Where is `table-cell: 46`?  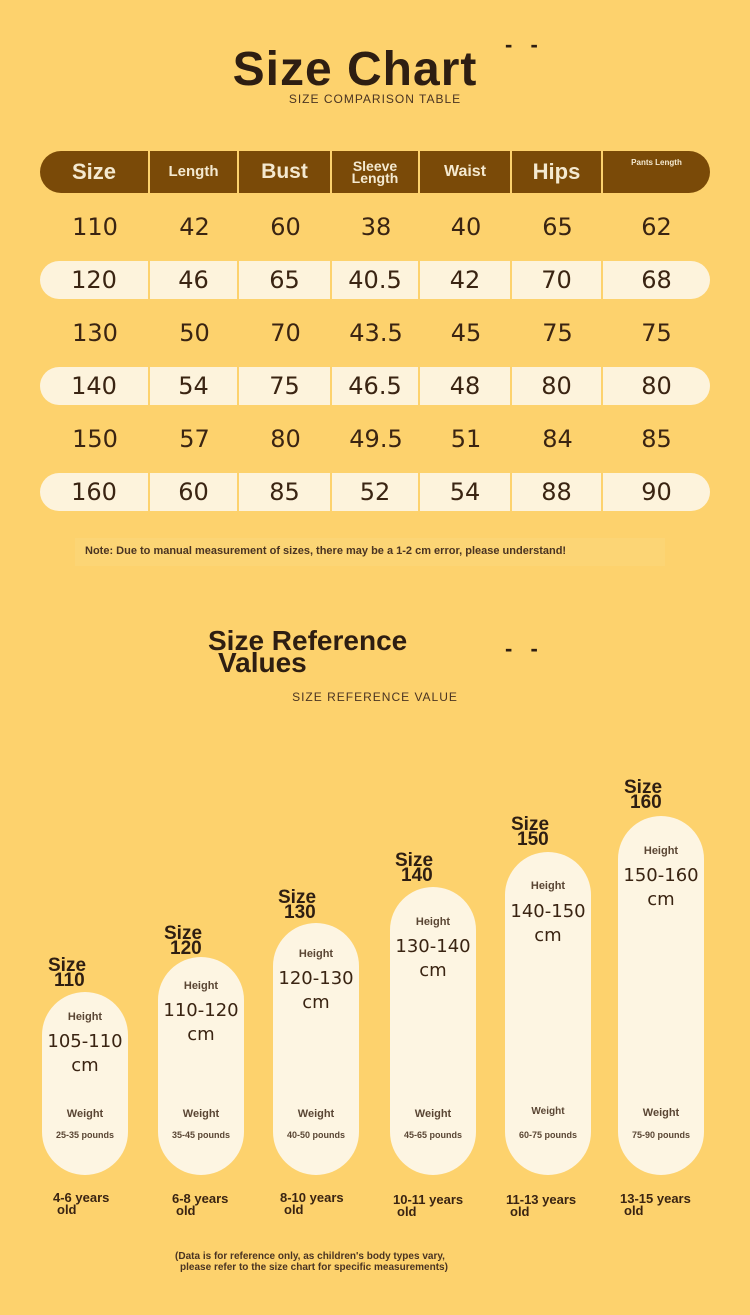 table-cell: 46 is located at coordinates (194, 280).